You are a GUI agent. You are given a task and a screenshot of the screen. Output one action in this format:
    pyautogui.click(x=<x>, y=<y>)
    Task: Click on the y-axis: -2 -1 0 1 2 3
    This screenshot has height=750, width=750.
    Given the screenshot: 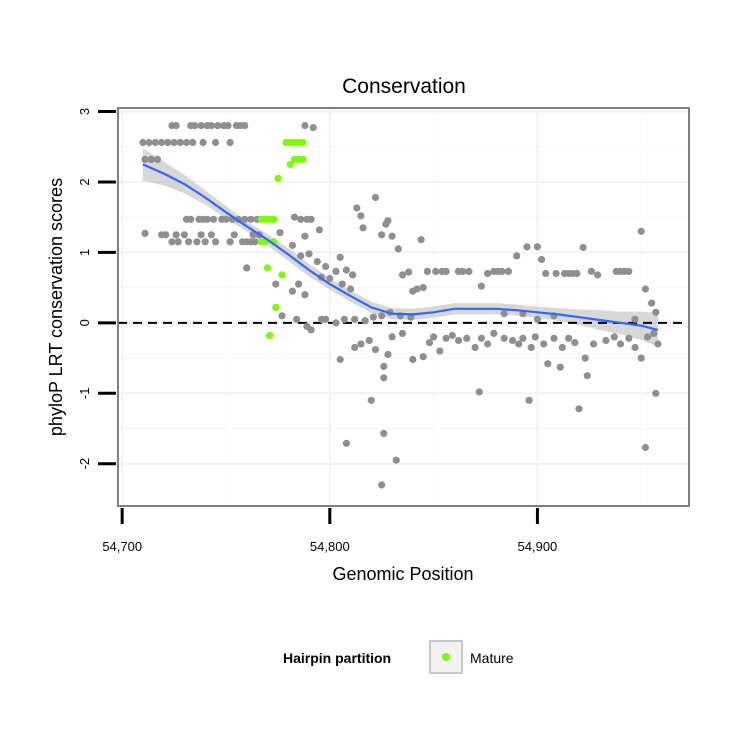 What is the action you would take?
    pyautogui.click(x=96, y=288)
    